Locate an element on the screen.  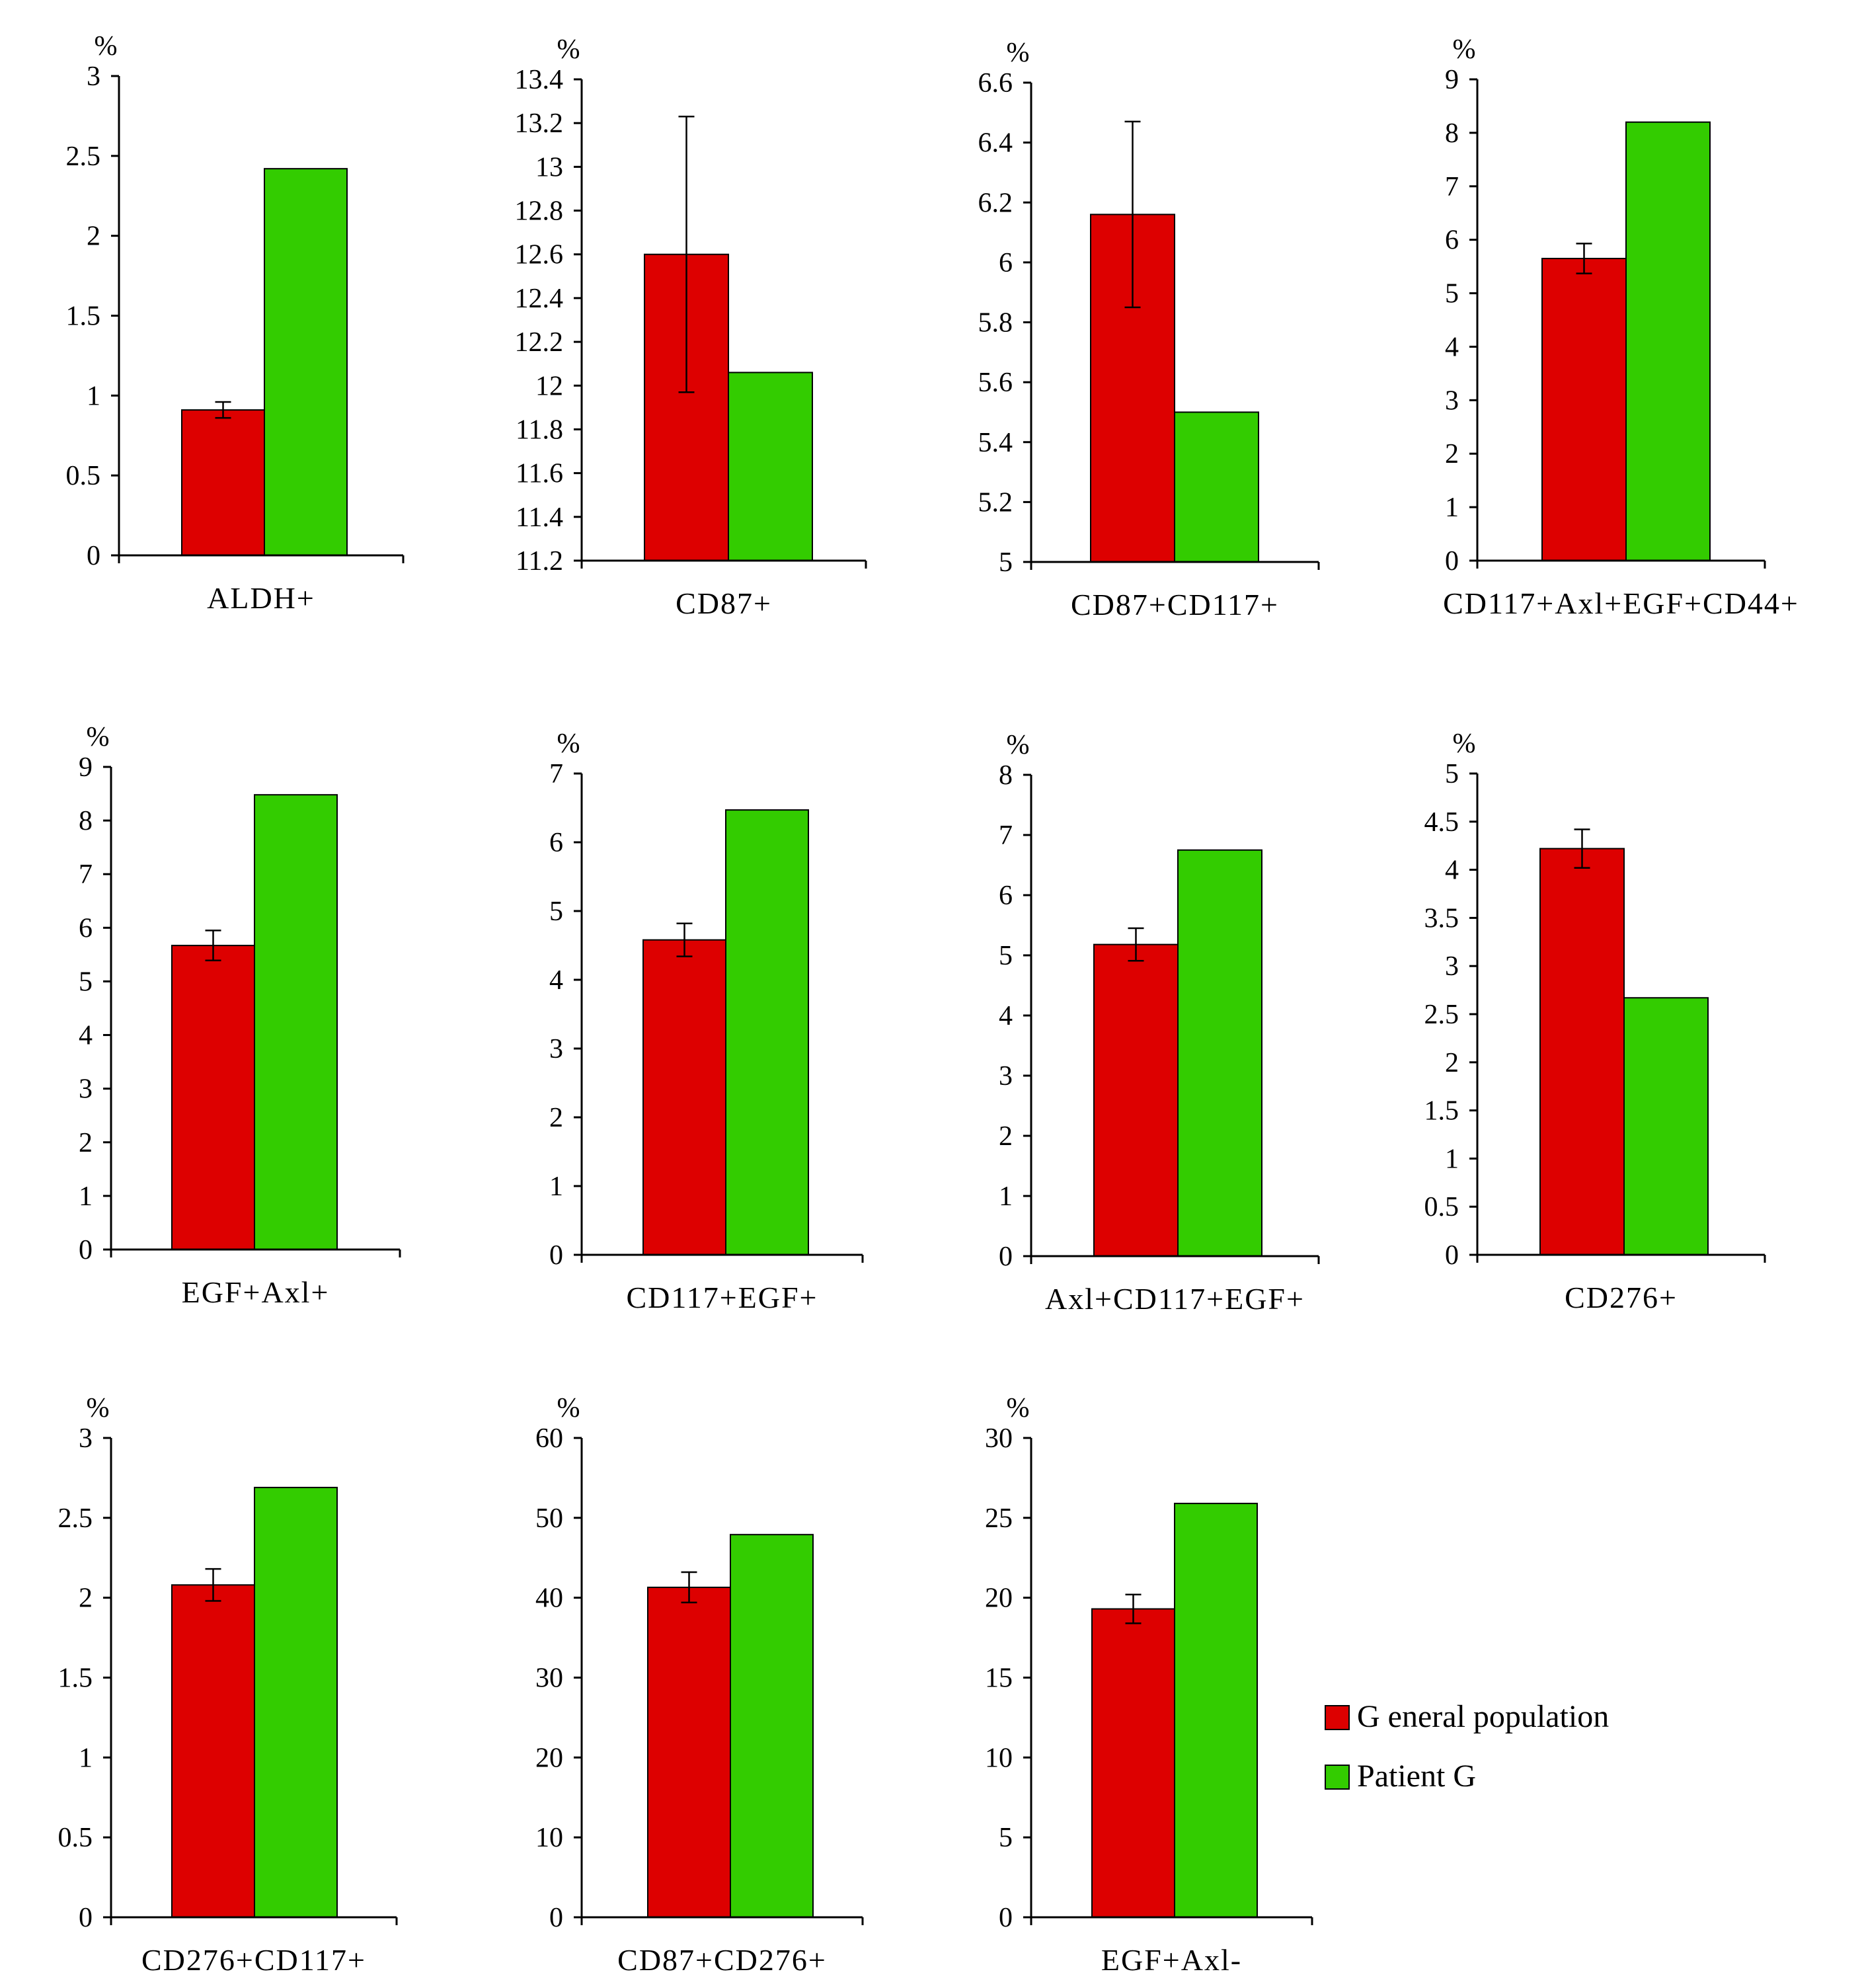
bar-patient-cd87-cd117 is located at coordinates (1216, 487).